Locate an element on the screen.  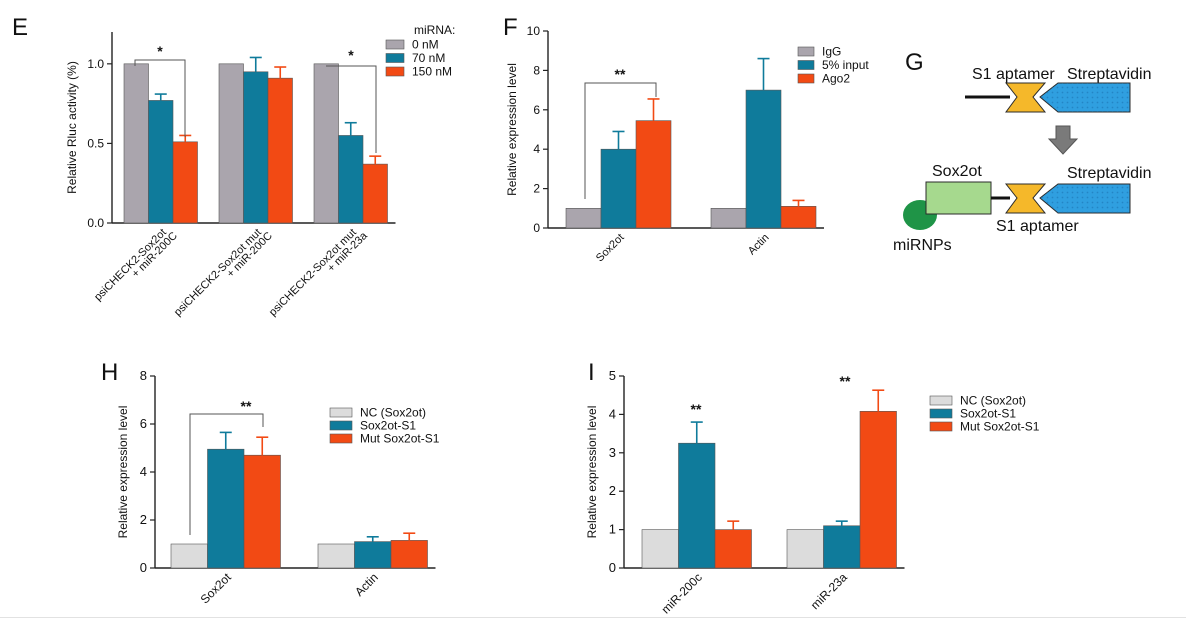
legend-swatch-IgG is located at coordinates (806, 51).